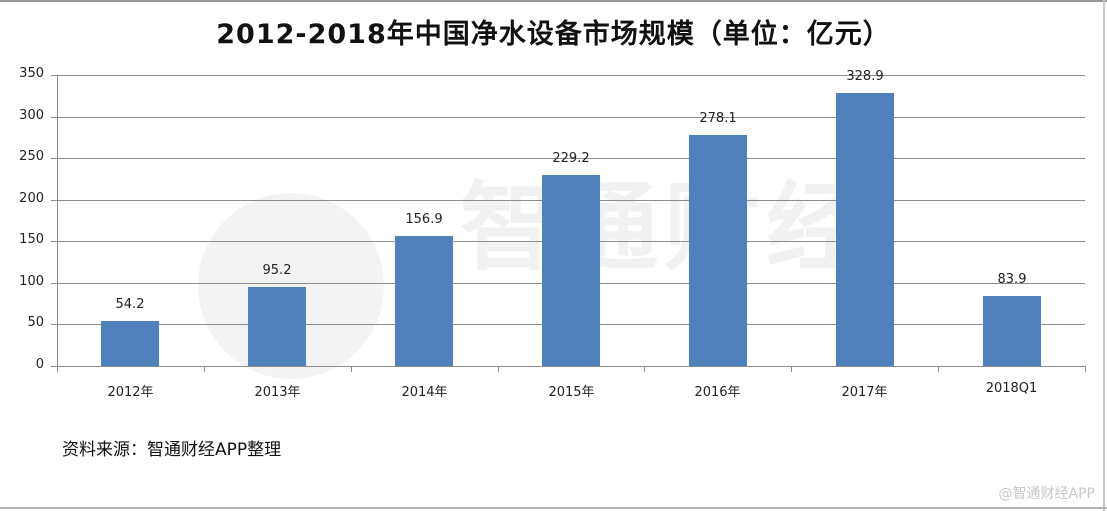 Image resolution: width=1107 pixels, height=511 pixels. I want to click on bar-value-label: 95.2, so click(277, 270).